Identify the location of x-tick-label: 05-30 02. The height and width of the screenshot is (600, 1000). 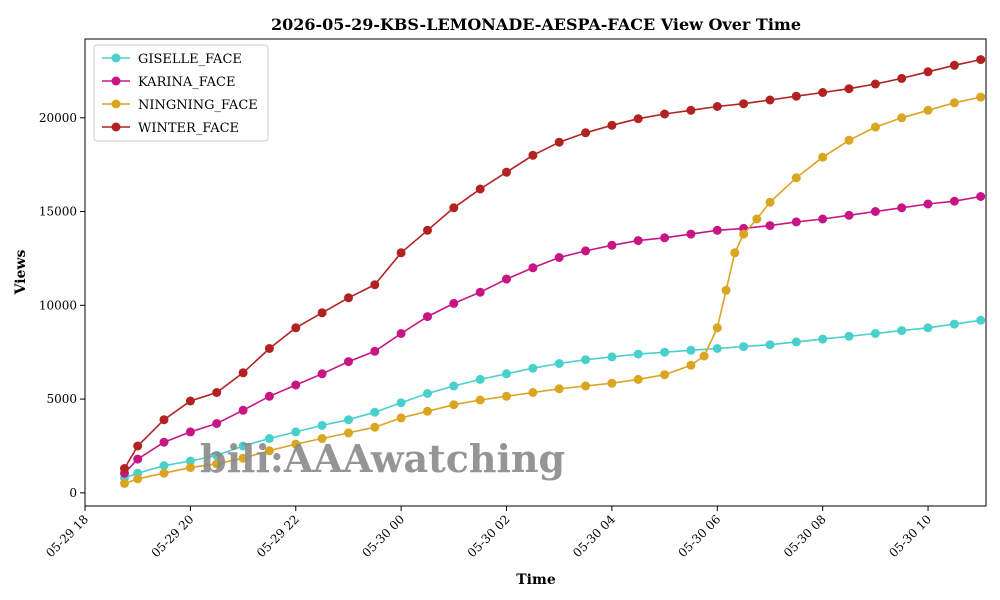
(489, 536).